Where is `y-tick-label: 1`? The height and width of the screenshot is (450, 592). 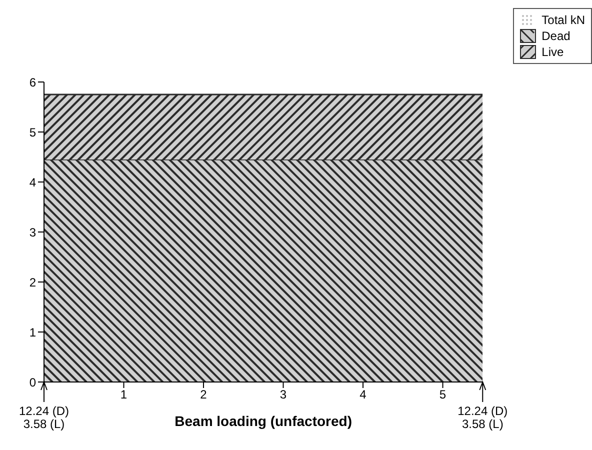
y-tick-label: 1 is located at coordinates (32, 332).